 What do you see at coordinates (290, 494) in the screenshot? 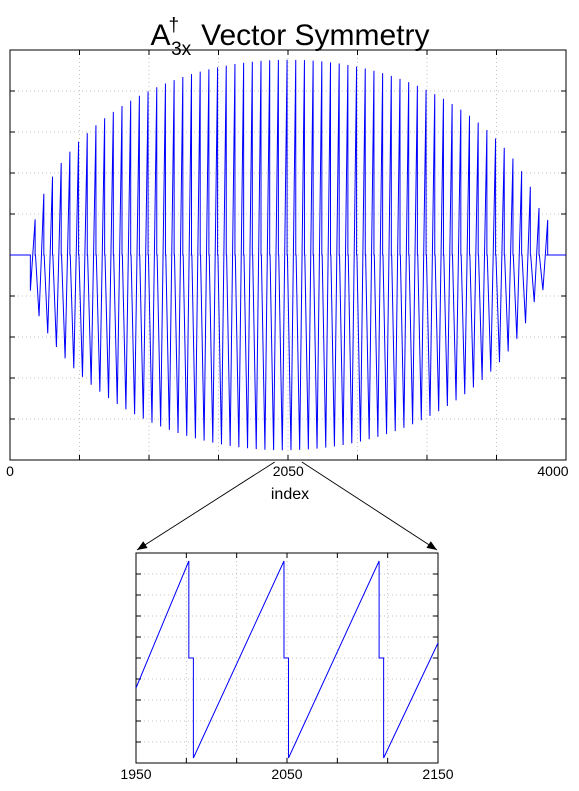
I see `x-axis-label: index` at bounding box center [290, 494].